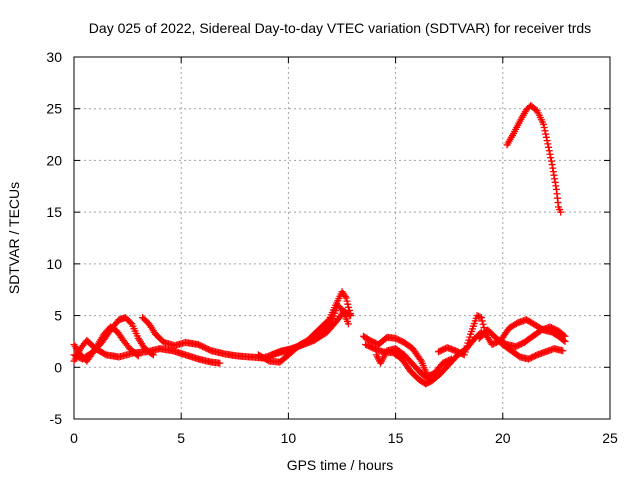 This screenshot has width=640, height=480. Describe the element at coordinates (340, 465) in the screenshot. I see `x-axis-label: GPS time / hours` at that location.